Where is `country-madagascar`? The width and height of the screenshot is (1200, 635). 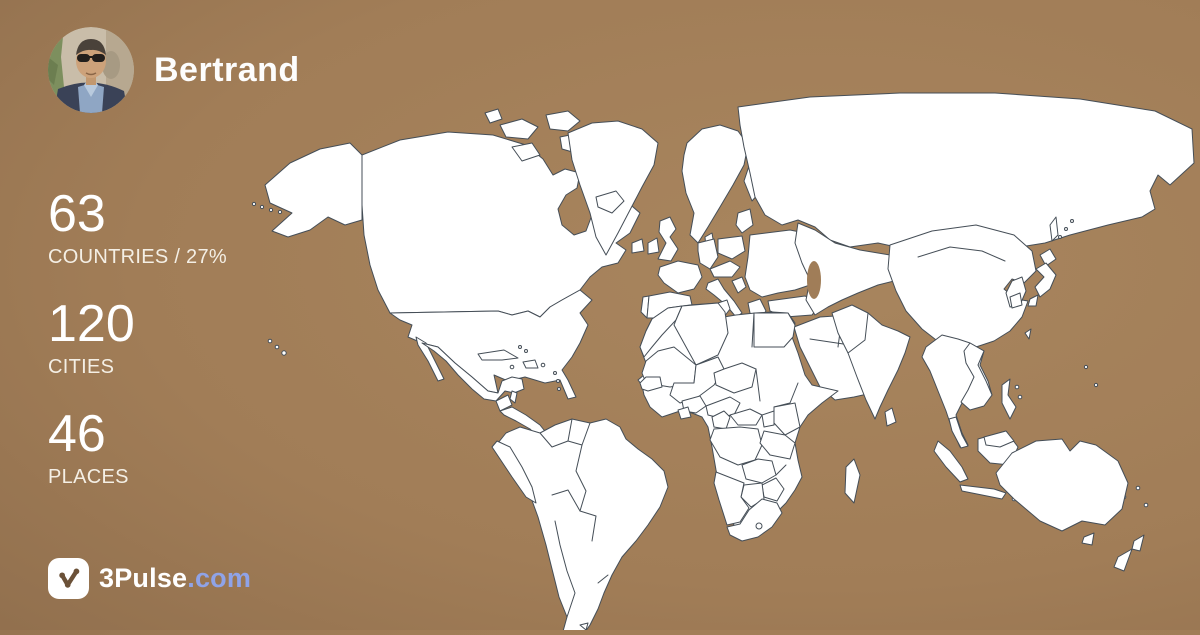 country-madagascar is located at coordinates (852, 481).